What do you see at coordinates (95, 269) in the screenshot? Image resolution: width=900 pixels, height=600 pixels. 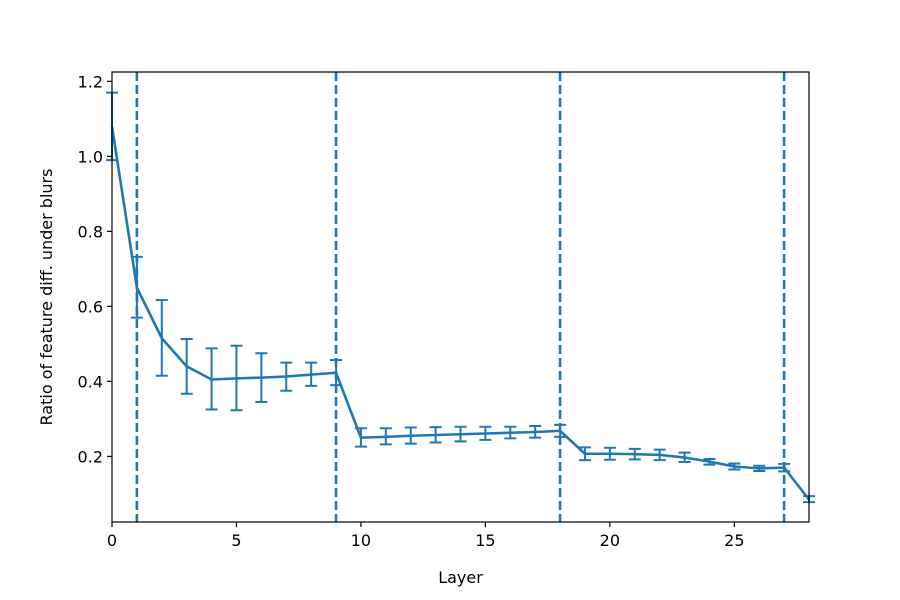 I see `y-axis-ticks: 0.2 0.4 0.6 0.8 1.0 1.2` at bounding box center [95, 269].